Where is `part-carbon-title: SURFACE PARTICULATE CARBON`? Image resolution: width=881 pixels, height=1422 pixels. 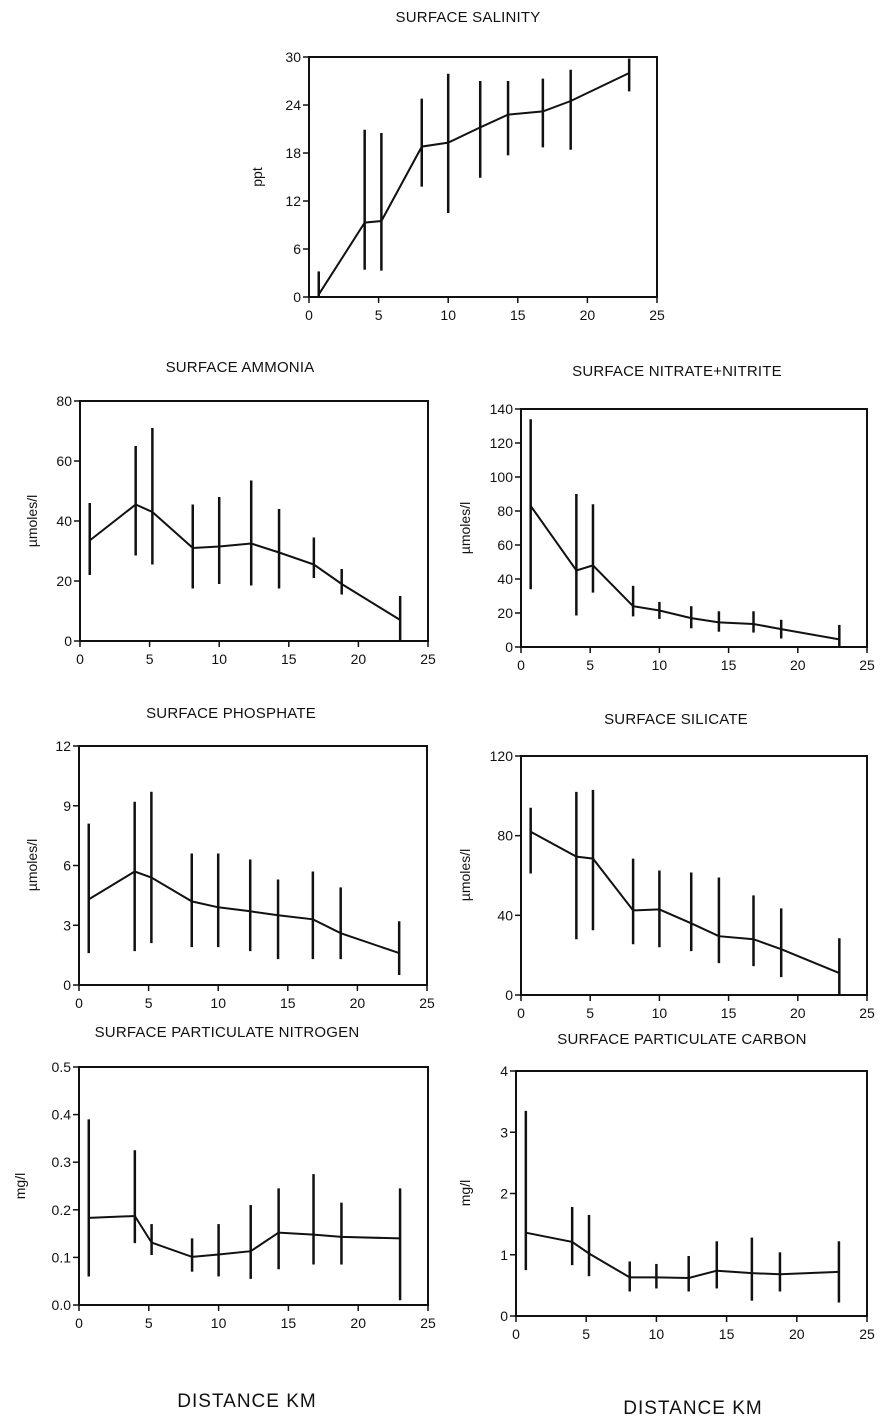 part-carbon-title: SURFACE PARTICULATE CARBON is located at coordinates (681, 1039).